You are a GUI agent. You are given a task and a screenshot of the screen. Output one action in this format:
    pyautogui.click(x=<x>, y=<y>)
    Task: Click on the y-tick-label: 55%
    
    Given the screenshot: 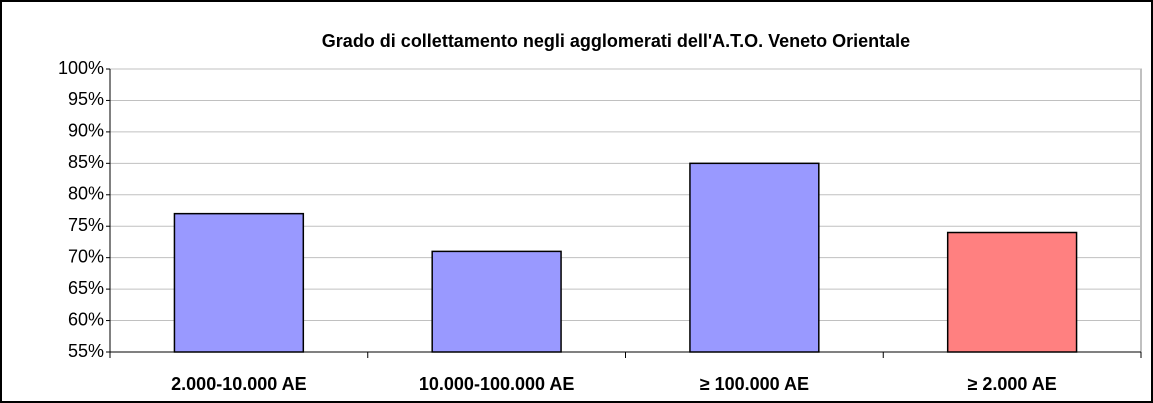 What is the action you would take?
    pyautogui.click(x=86, y=351)
    